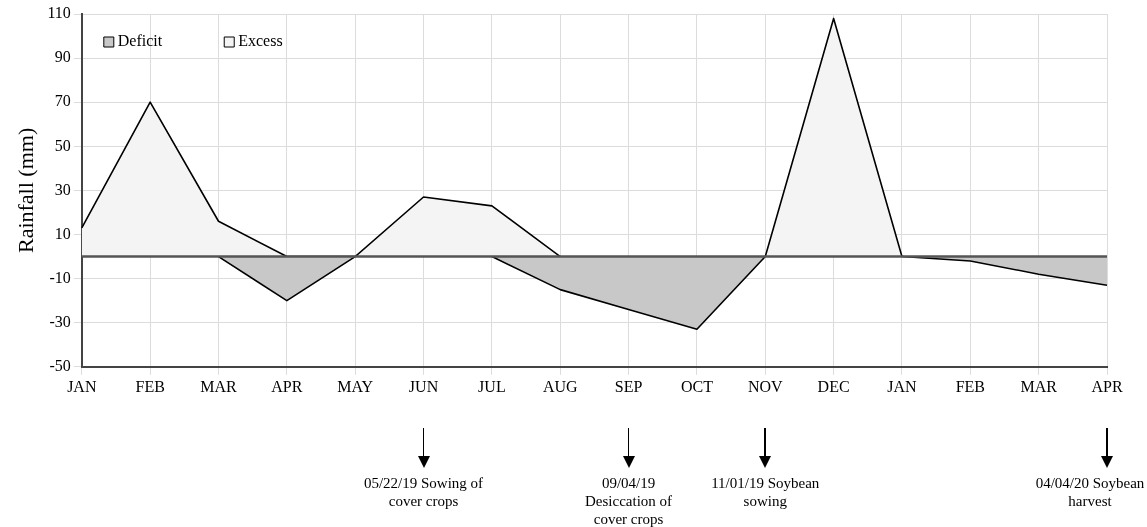  I want to click on x-tick-label: AUG, so click(560, 386).